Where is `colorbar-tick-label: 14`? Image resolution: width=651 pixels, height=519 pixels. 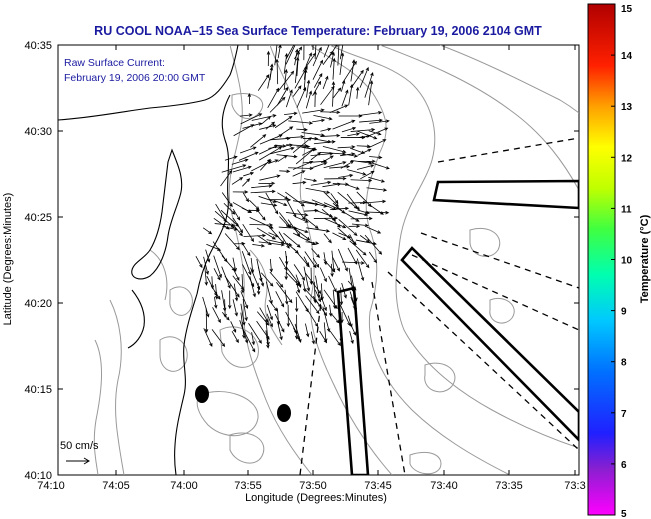 colorbar-tick-label: 14 is located at coordinates (627, 56).